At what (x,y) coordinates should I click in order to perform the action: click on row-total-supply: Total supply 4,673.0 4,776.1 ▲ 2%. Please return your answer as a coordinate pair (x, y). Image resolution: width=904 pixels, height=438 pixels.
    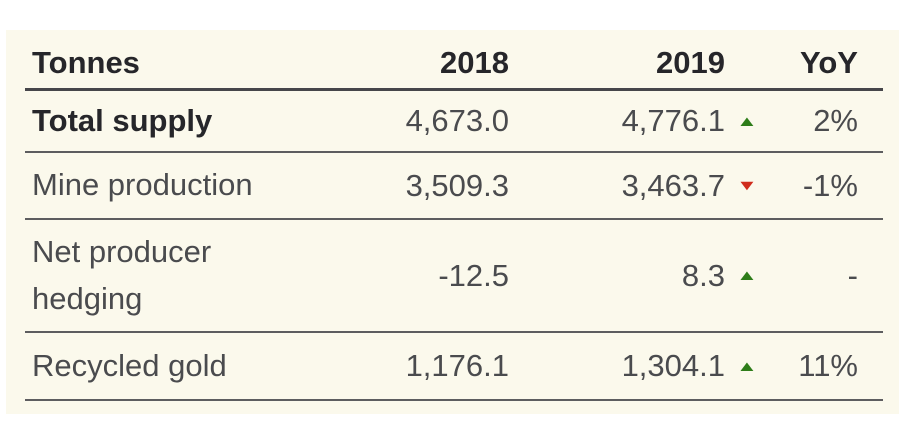
    Looking at the image, I should click on (454, 121).